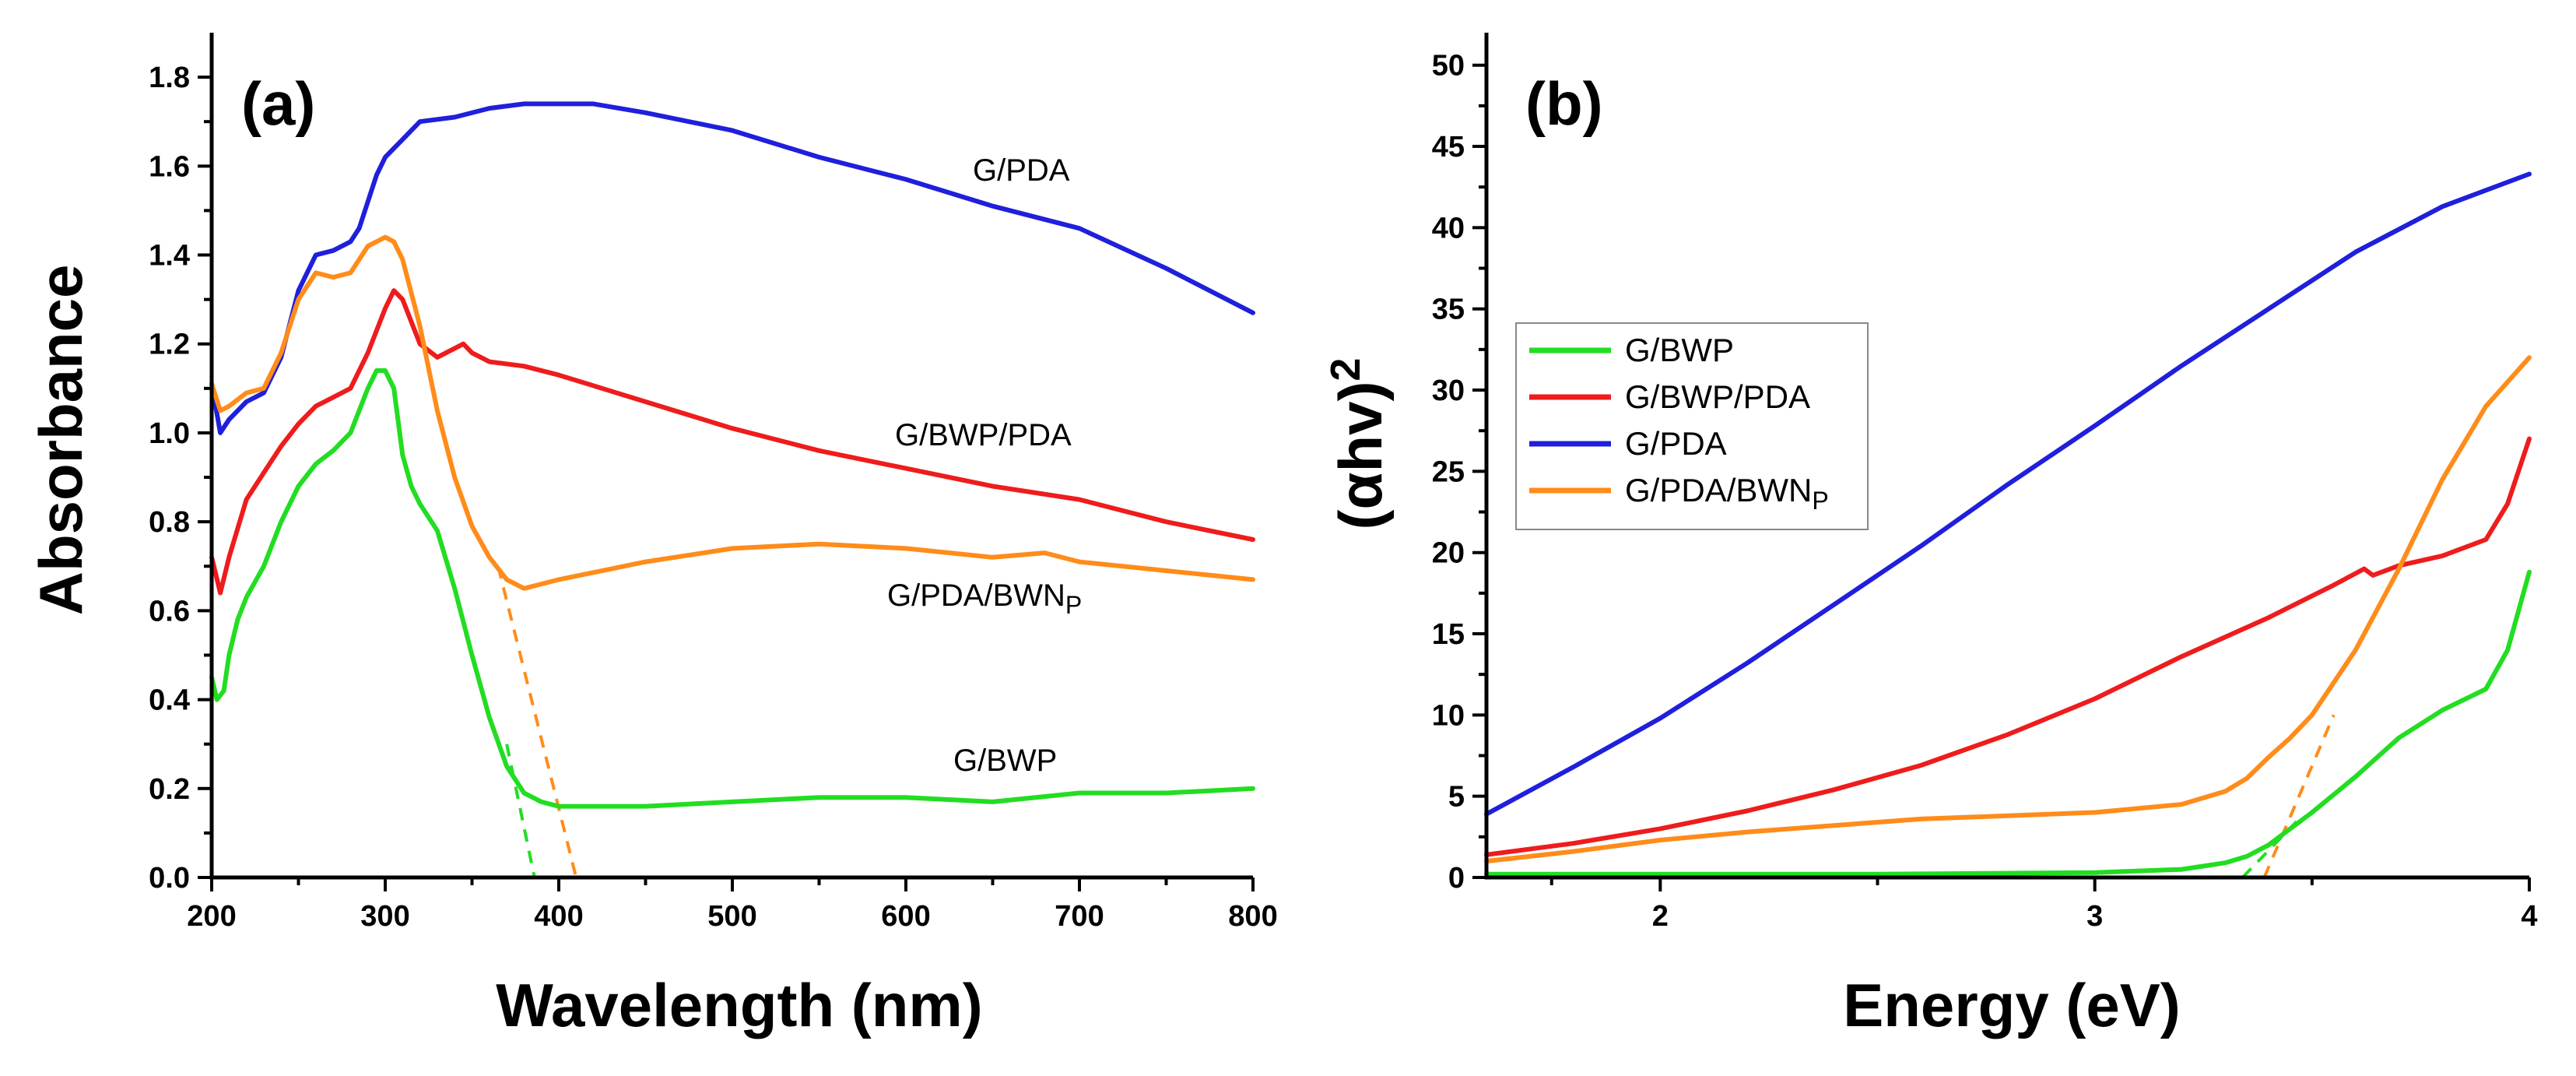  Describe the element at coordinates (559, 916) in the screenshot. I see `panel-a-x-tick-label: 400` at that location.